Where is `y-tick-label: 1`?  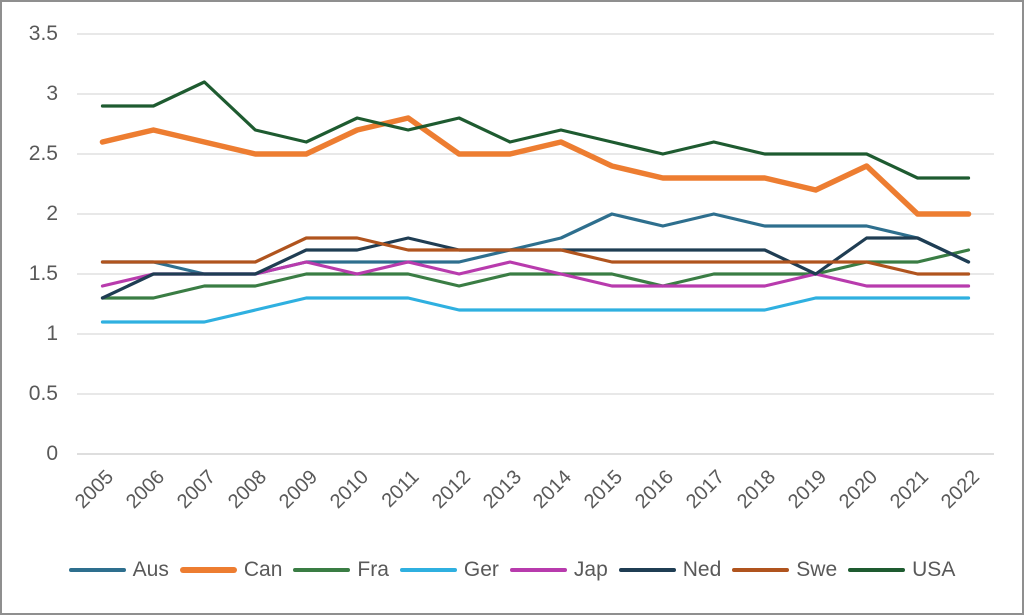 y-tick-label: 1 is located at coordinates (52, 333).